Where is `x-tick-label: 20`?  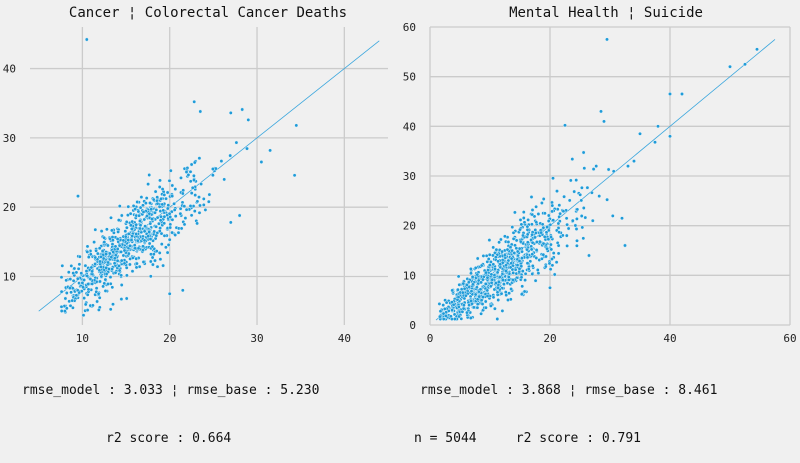 x-tick-label: 20 is located at coordinates (549, 338).